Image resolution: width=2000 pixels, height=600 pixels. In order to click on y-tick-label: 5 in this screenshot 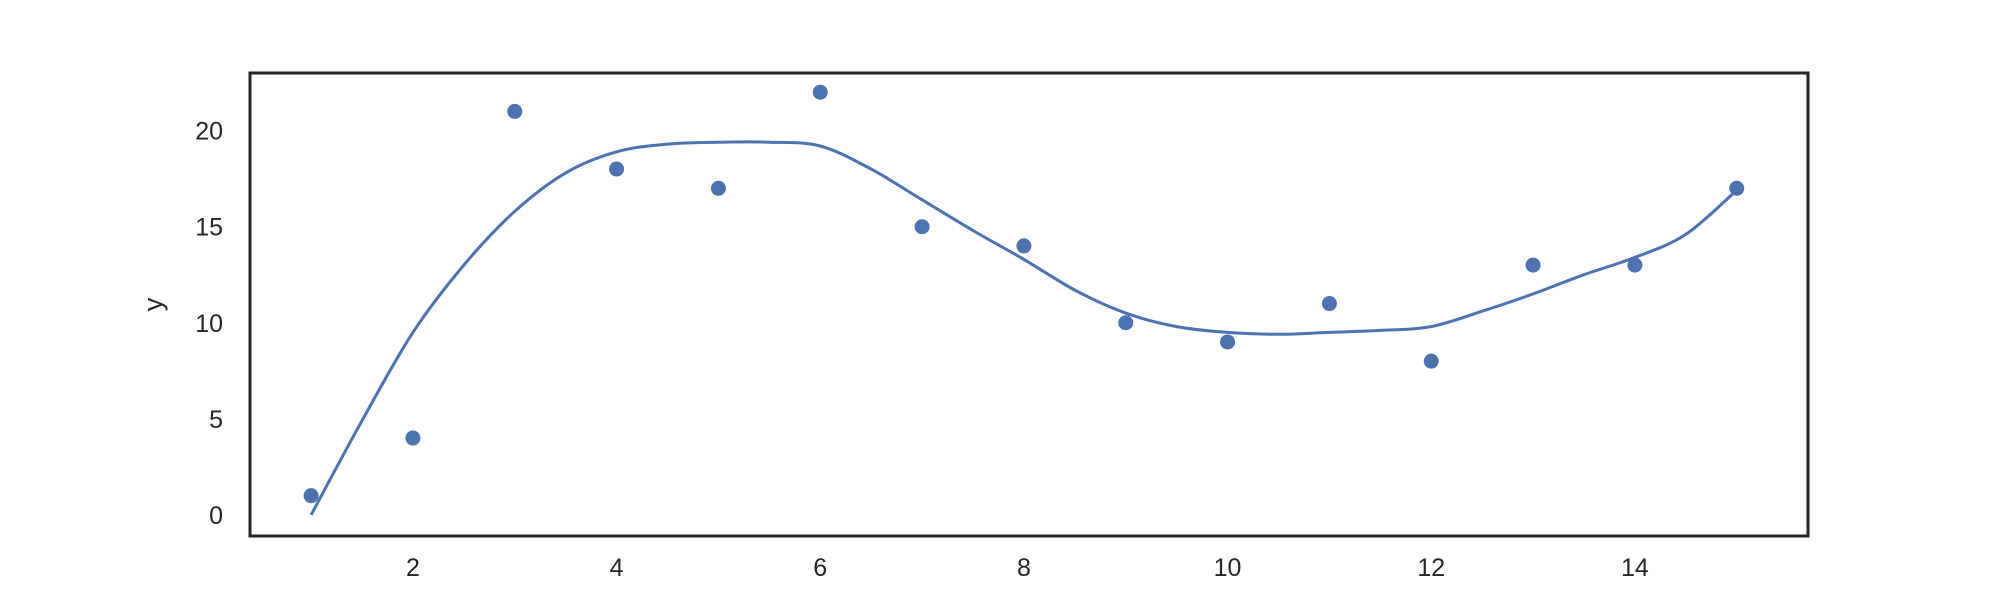, I will do `click(216, 420)`.